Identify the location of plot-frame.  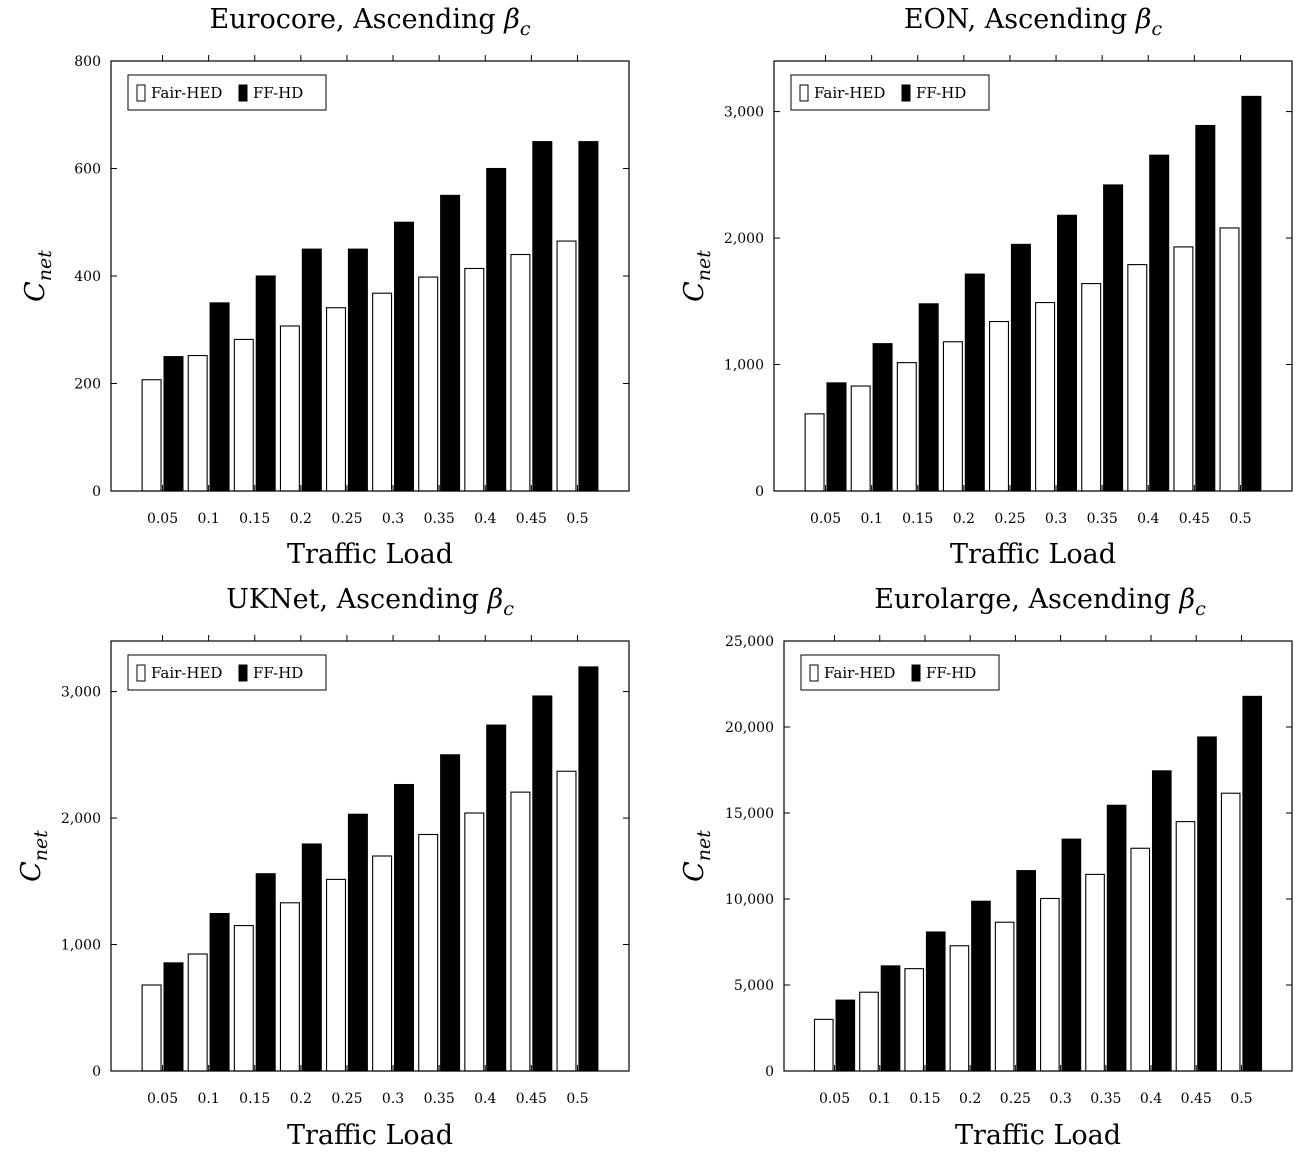
(1033, 276).